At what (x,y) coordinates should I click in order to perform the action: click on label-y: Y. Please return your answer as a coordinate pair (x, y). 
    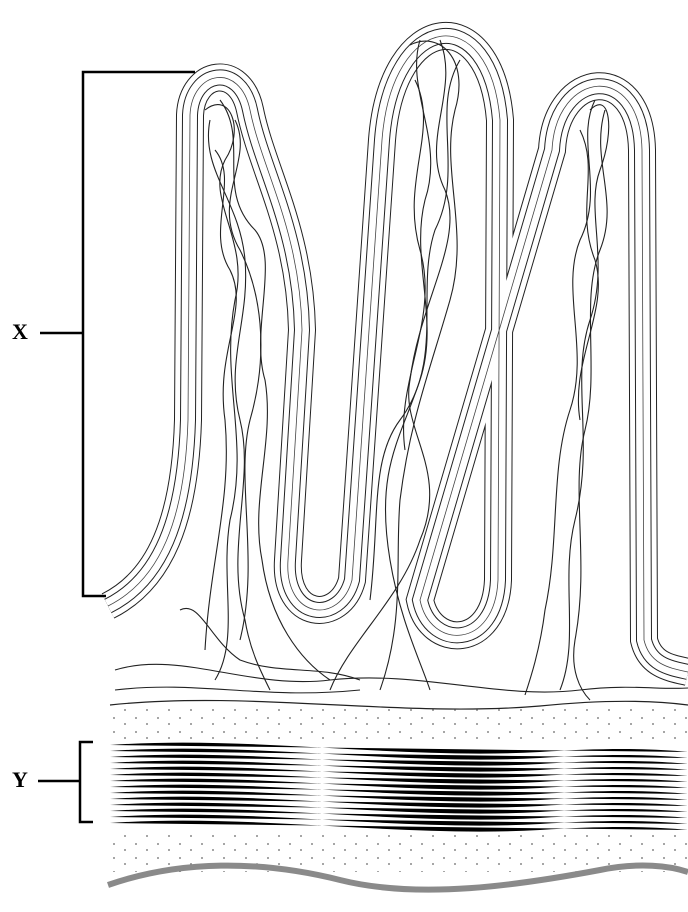
    Looking at the image, I should click on (20, 779).